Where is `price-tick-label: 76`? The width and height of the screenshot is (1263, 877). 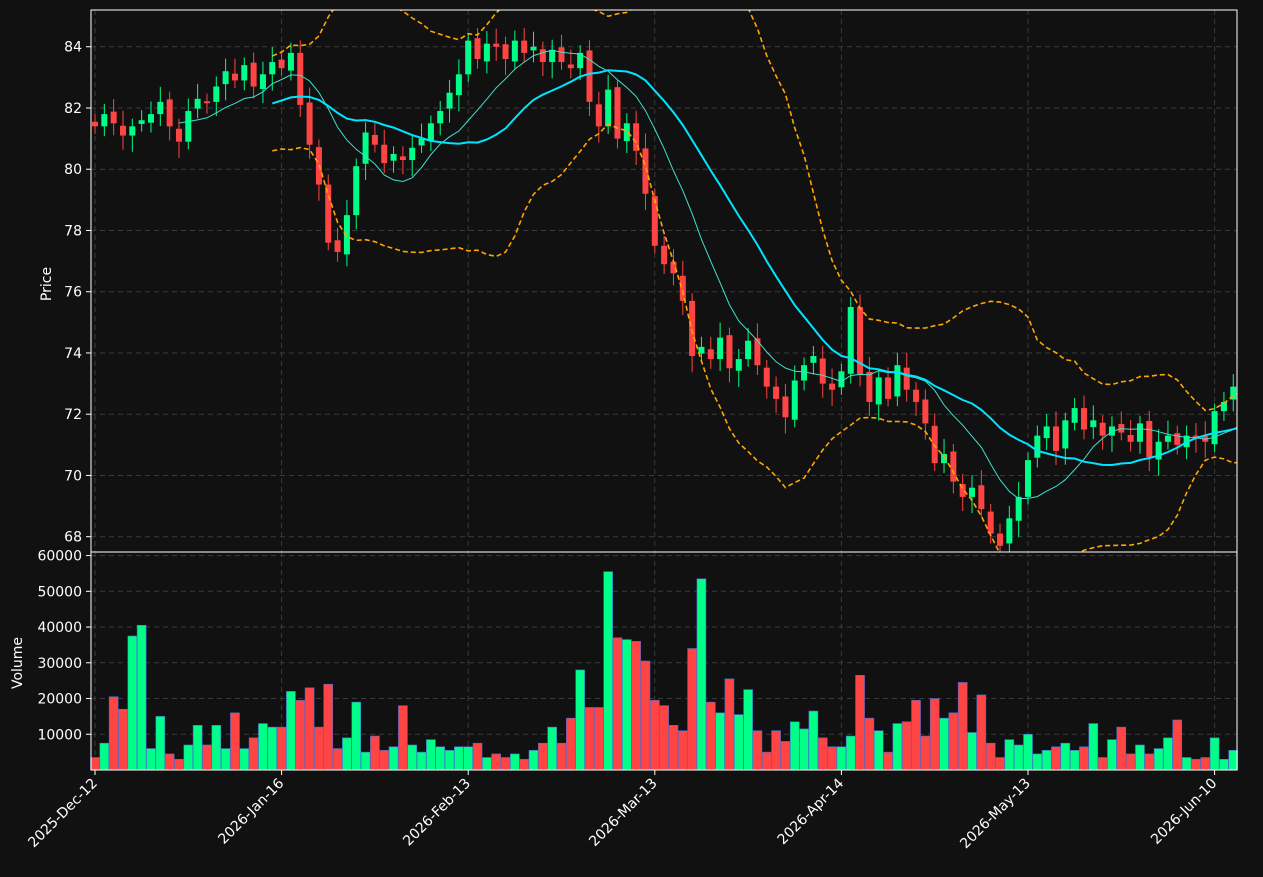
price-tick-label: 76 is located at coordinates (73, 293).